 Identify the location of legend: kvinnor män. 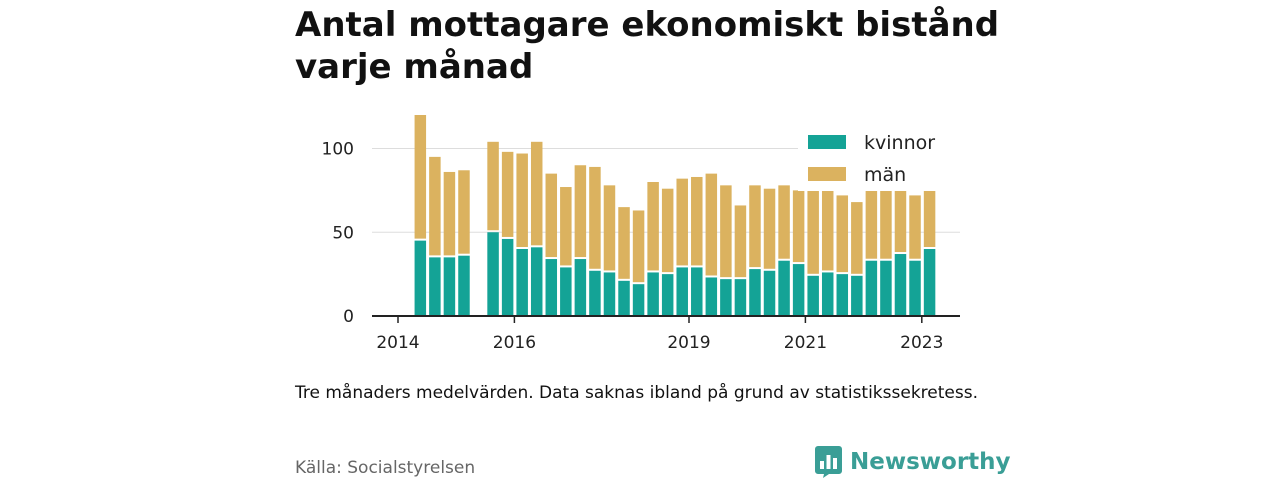
(879, 158).